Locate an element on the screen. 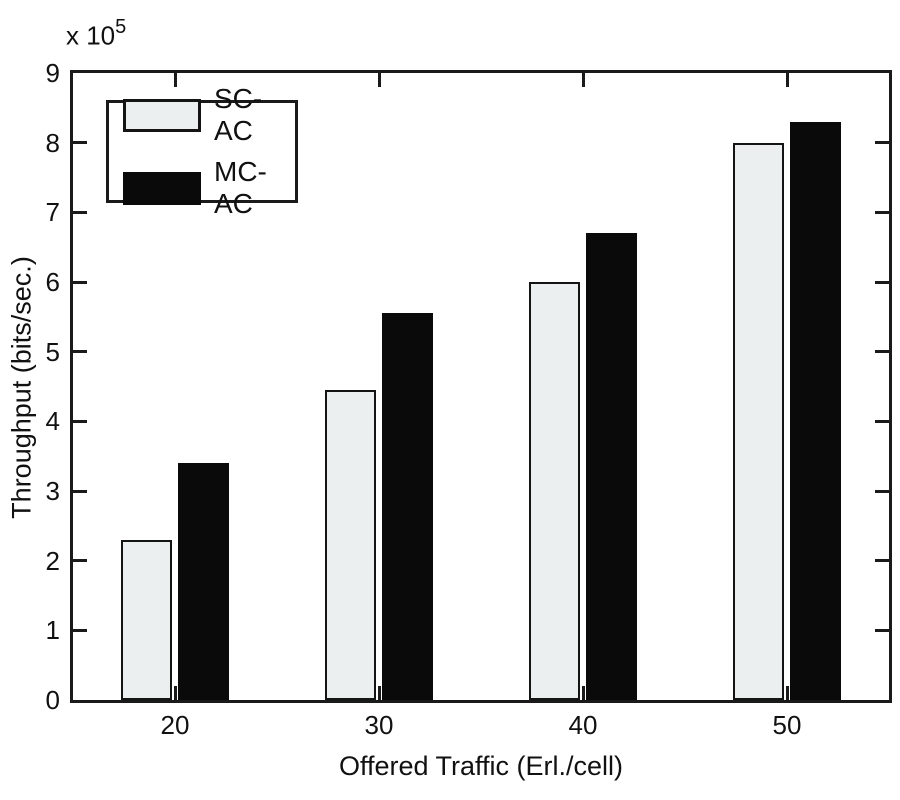 The width and height of the screenshot is (900, 800). x-tick-label-20: 20 is located at coordinates (175, 725).